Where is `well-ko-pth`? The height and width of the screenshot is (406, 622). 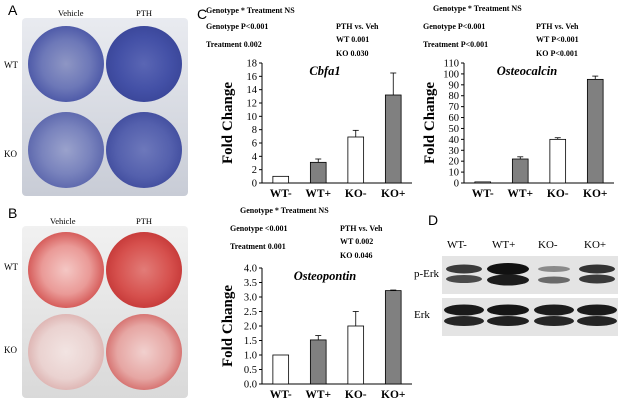
well-ko-pth is located at coordinates (144, 150).